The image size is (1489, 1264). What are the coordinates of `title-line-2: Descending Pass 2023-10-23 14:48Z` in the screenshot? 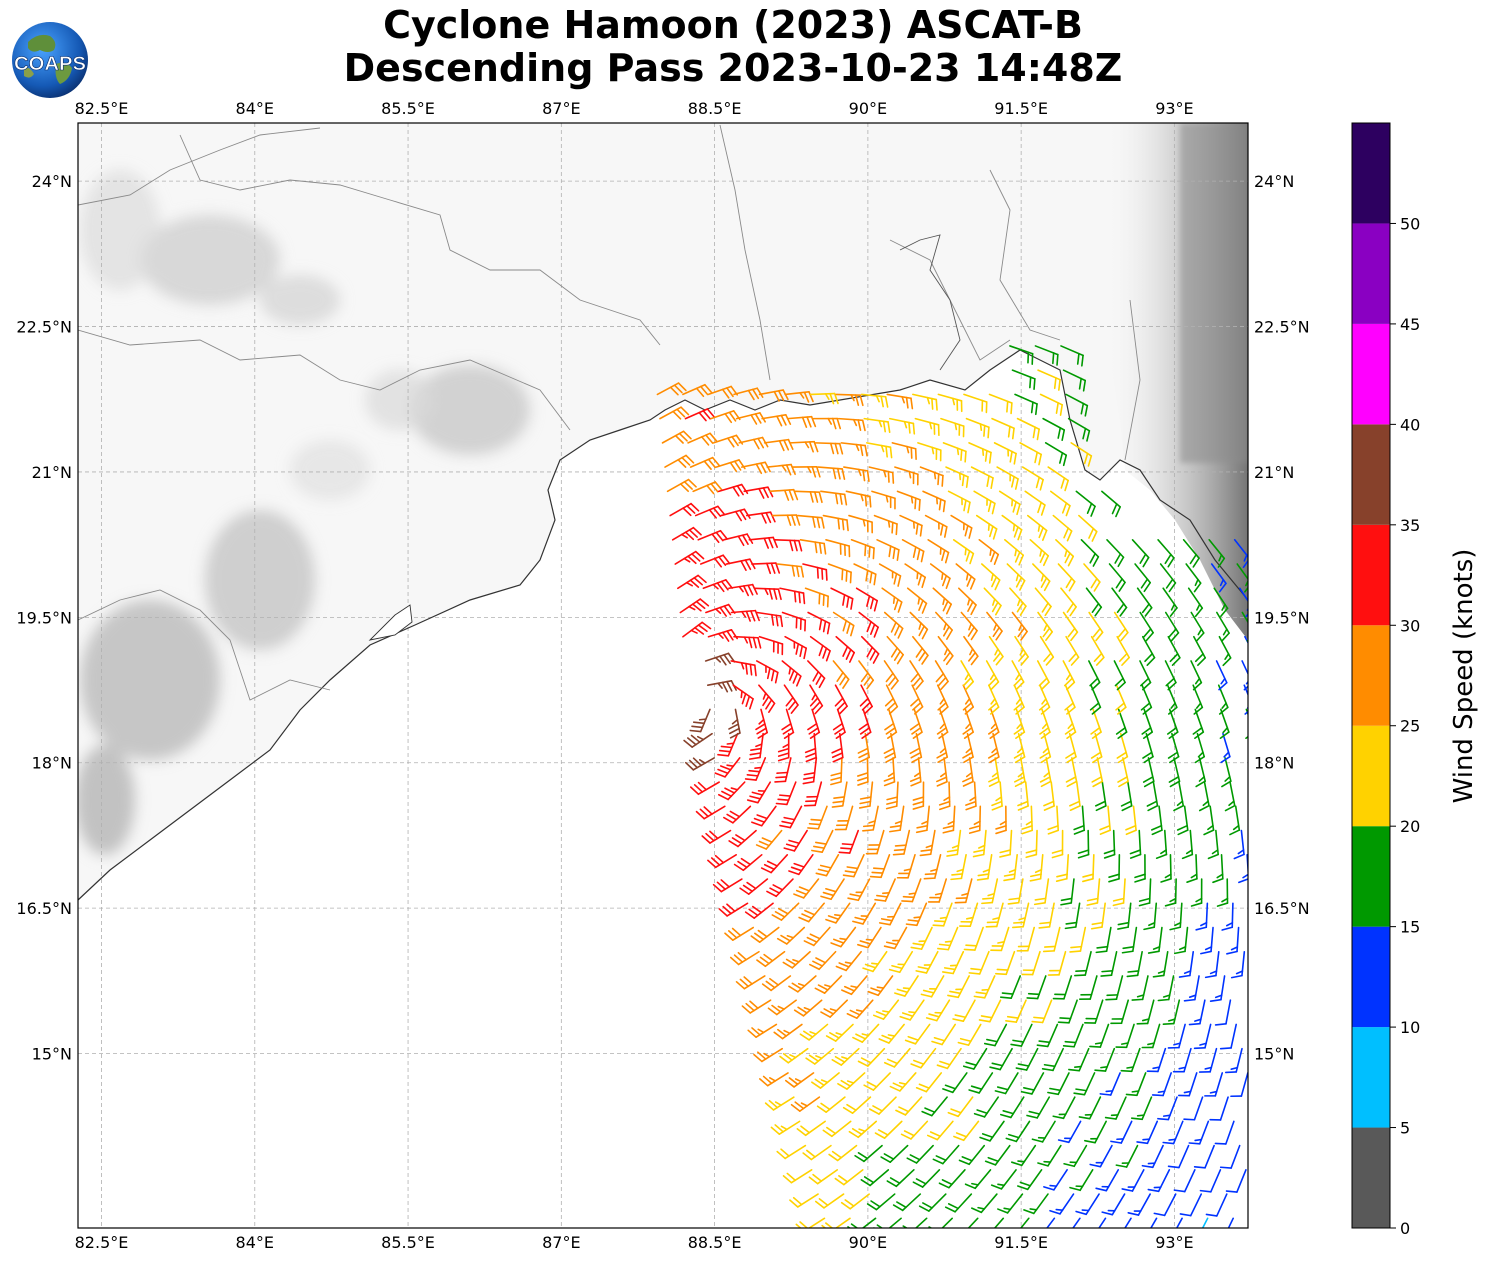 It's located at (733, 68).